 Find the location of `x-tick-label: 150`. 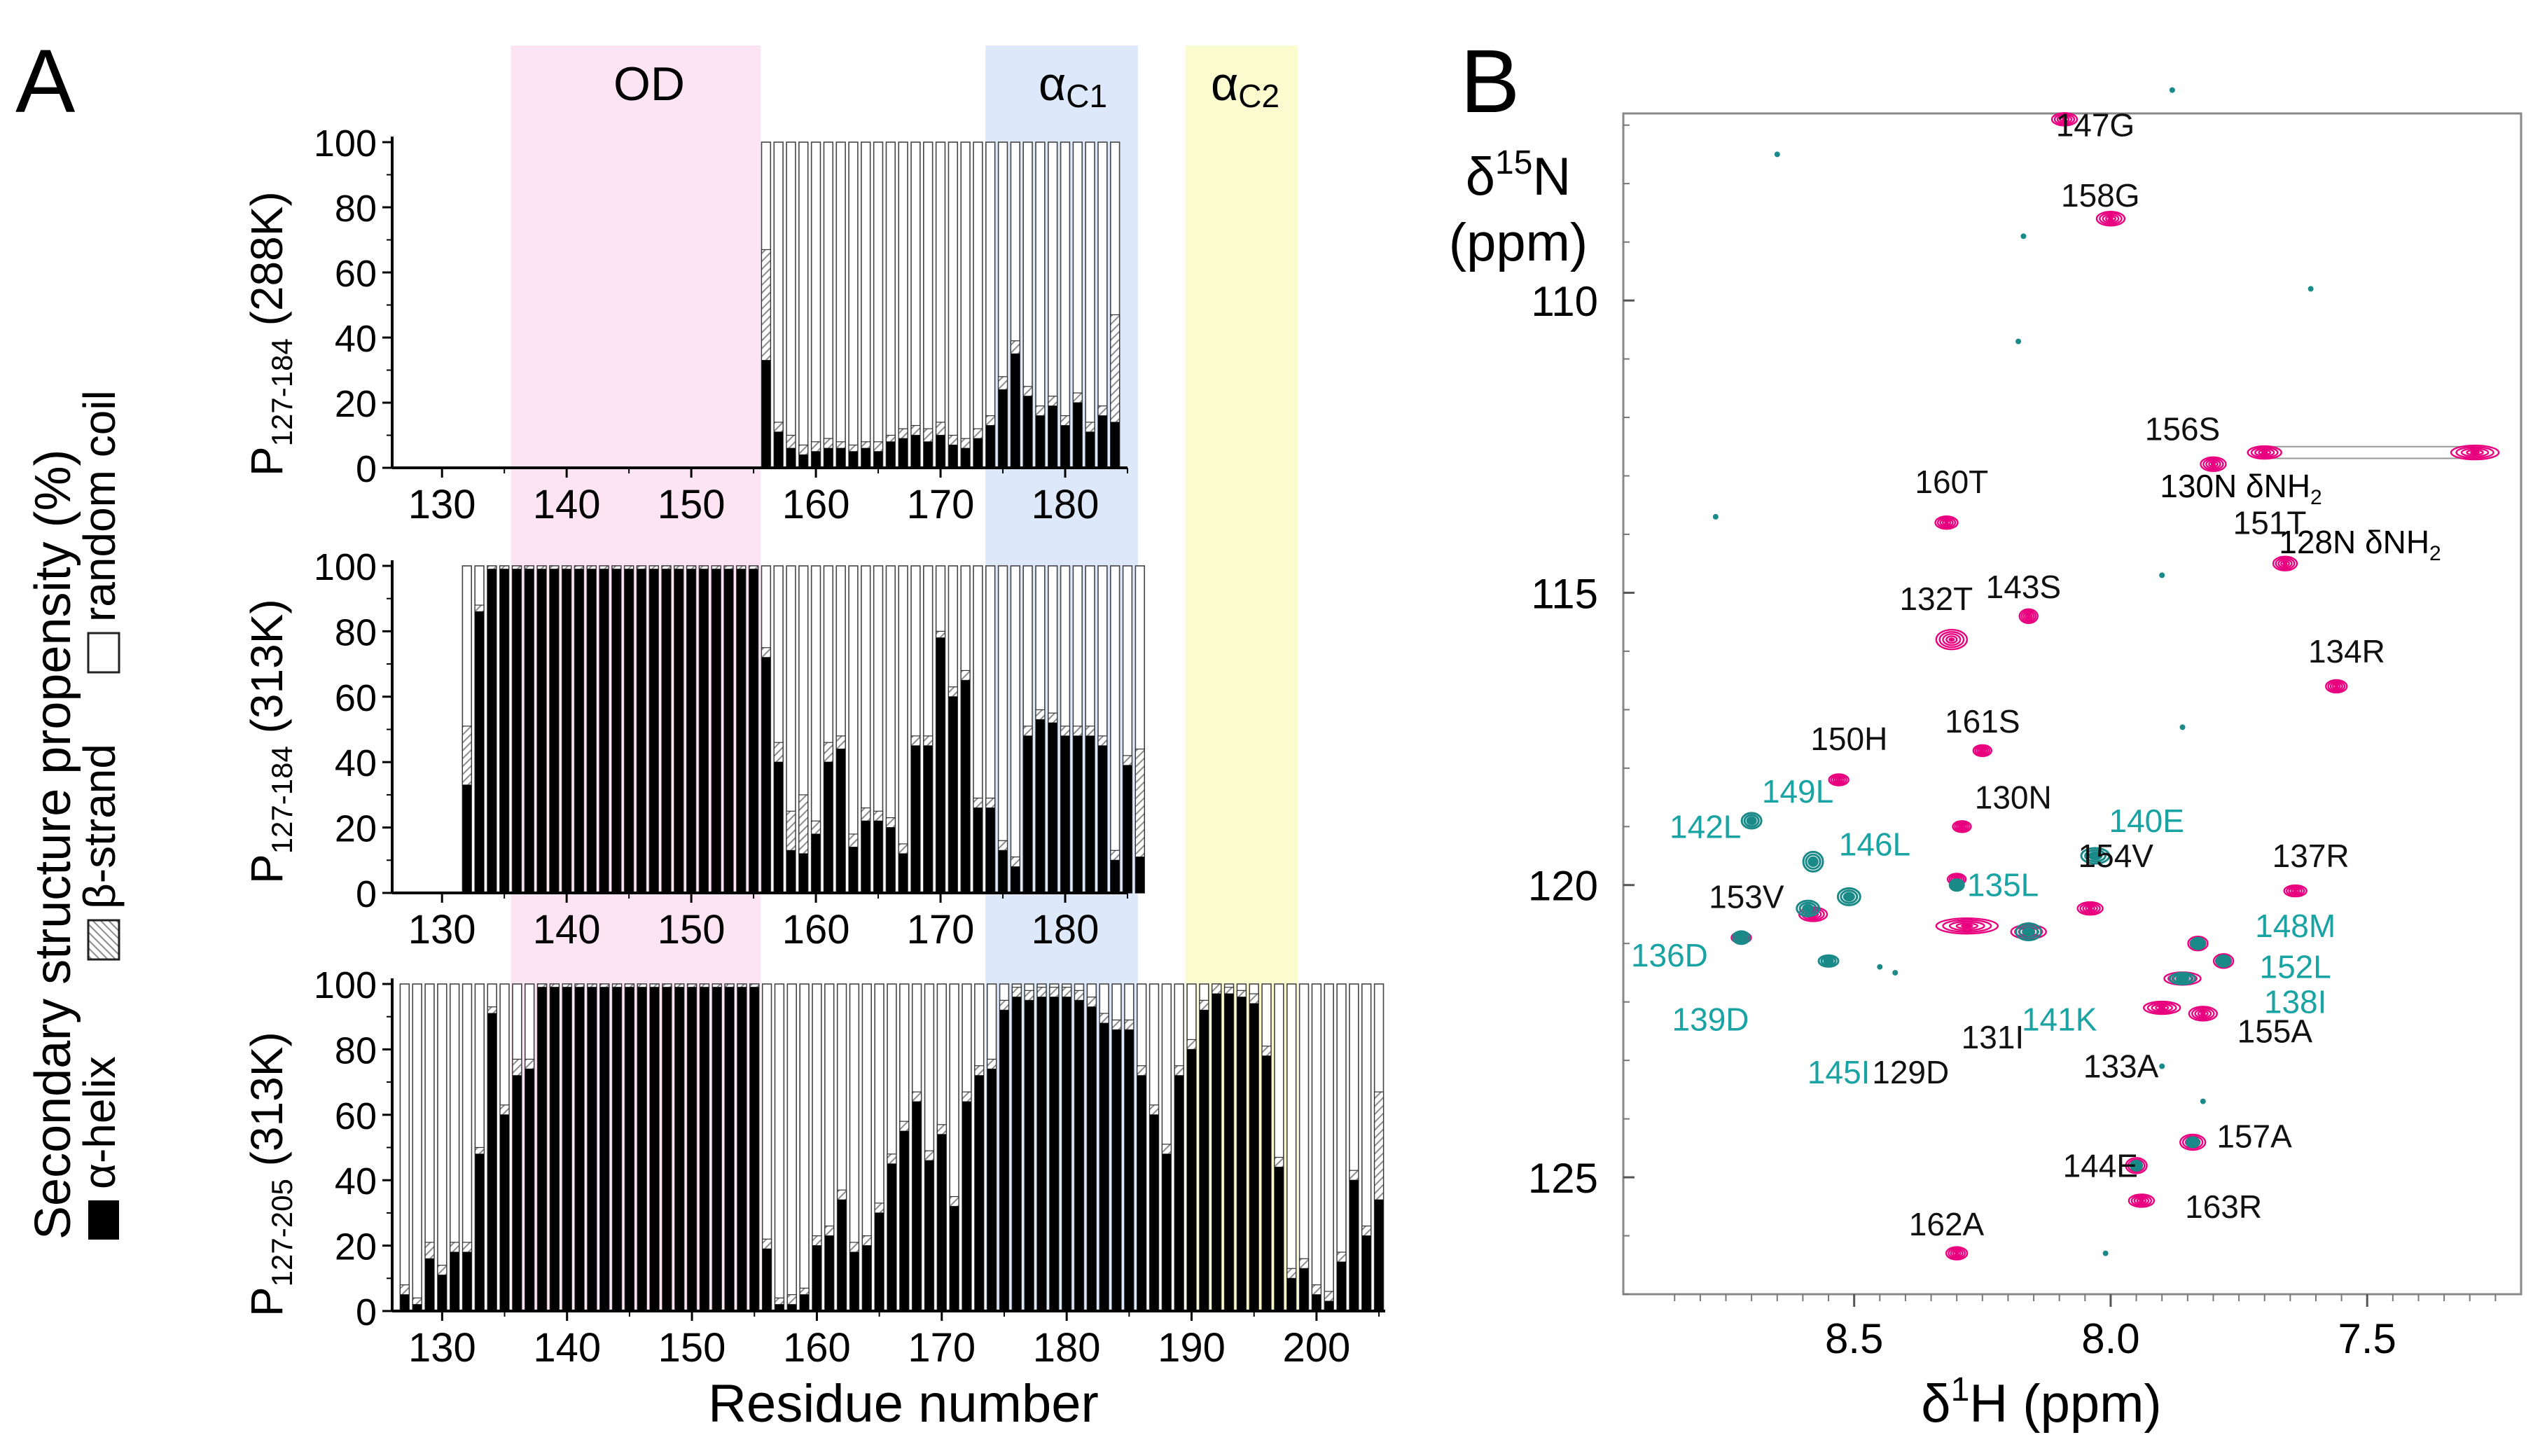

x-tick-label: 150 is located at coordinates (692, 504).